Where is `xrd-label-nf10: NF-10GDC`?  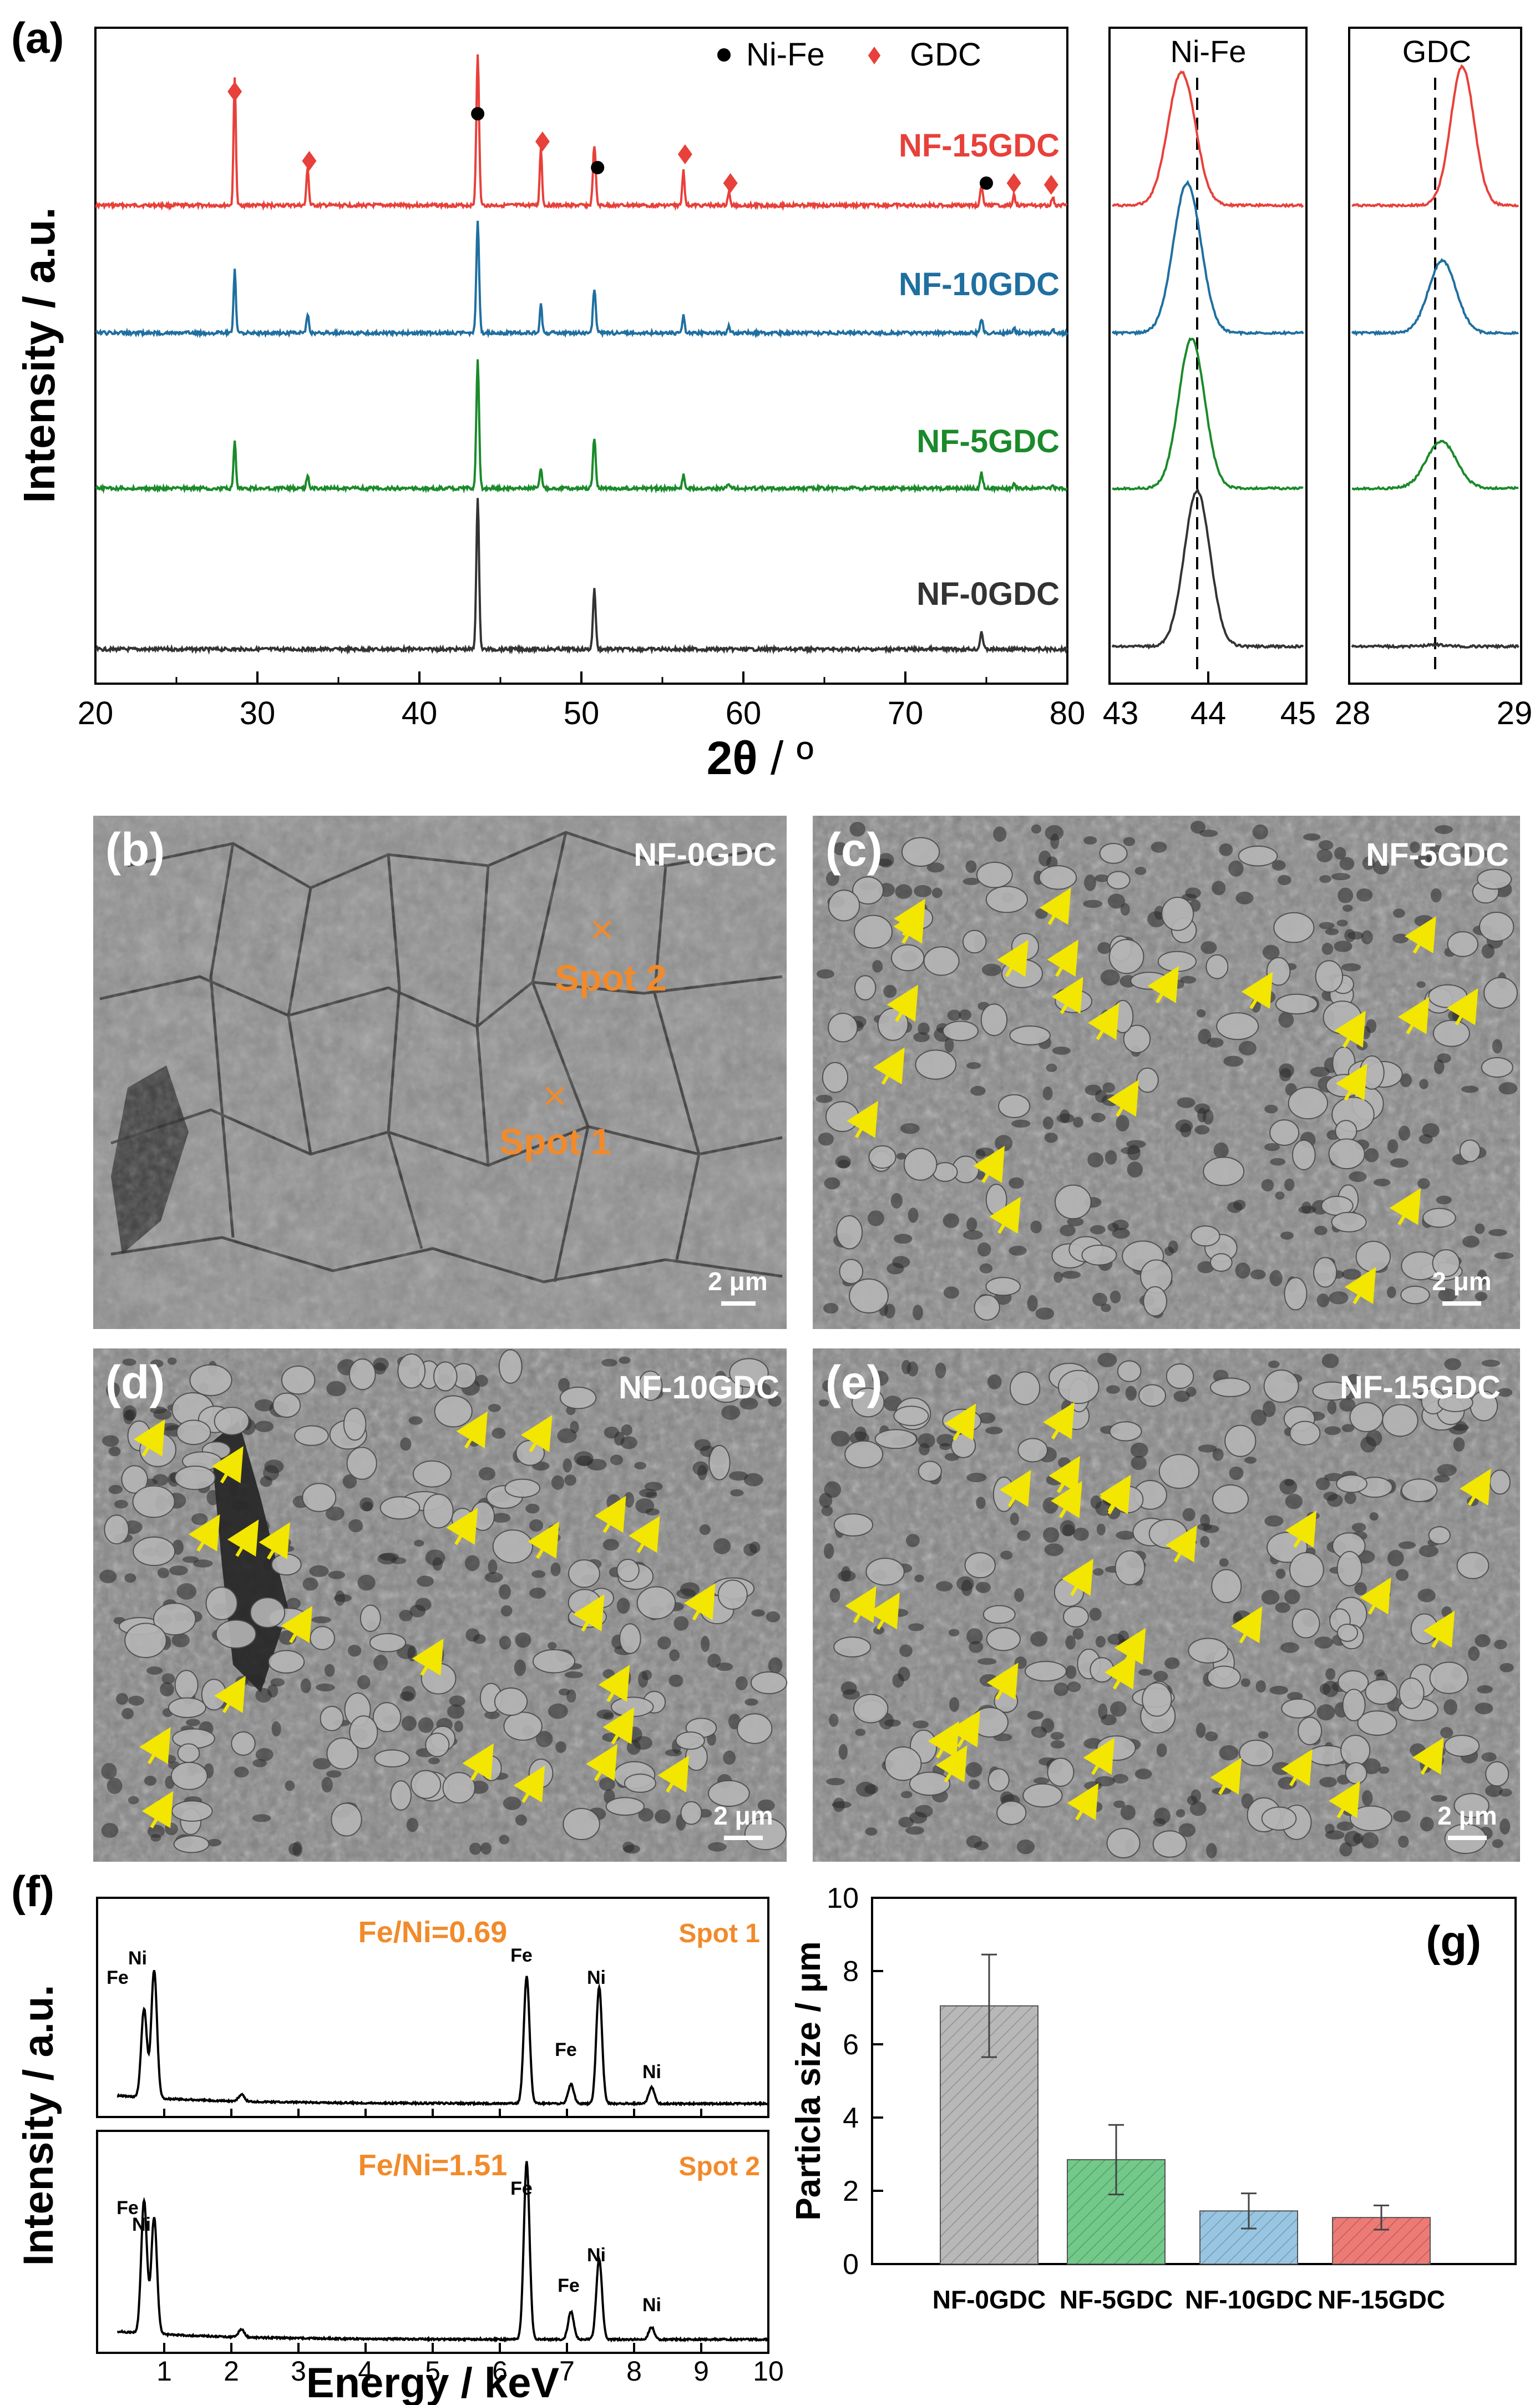 xrd-label-nf10: NF-10GDC is located at coordinates (979, 284).